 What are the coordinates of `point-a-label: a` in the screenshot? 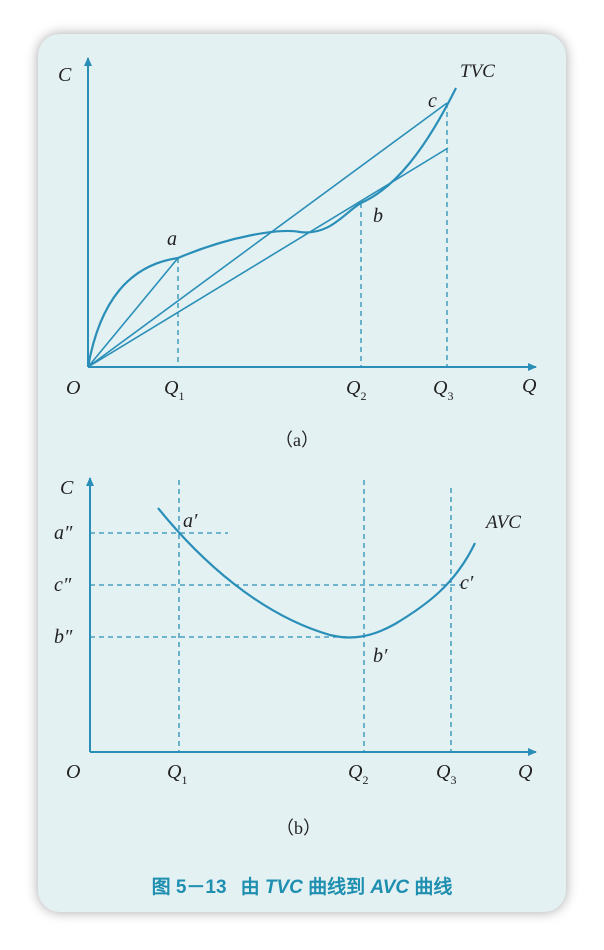 It's located at (172, 239).